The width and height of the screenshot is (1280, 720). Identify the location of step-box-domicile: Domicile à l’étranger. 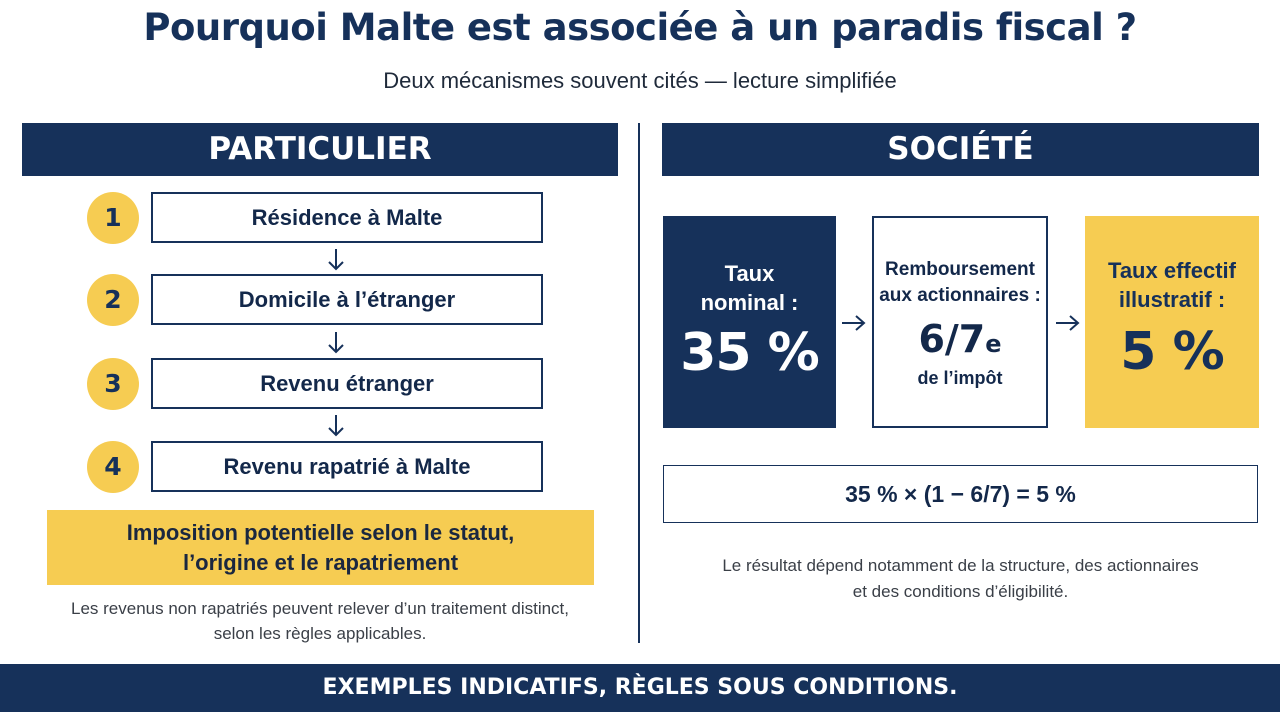
(347, 299).